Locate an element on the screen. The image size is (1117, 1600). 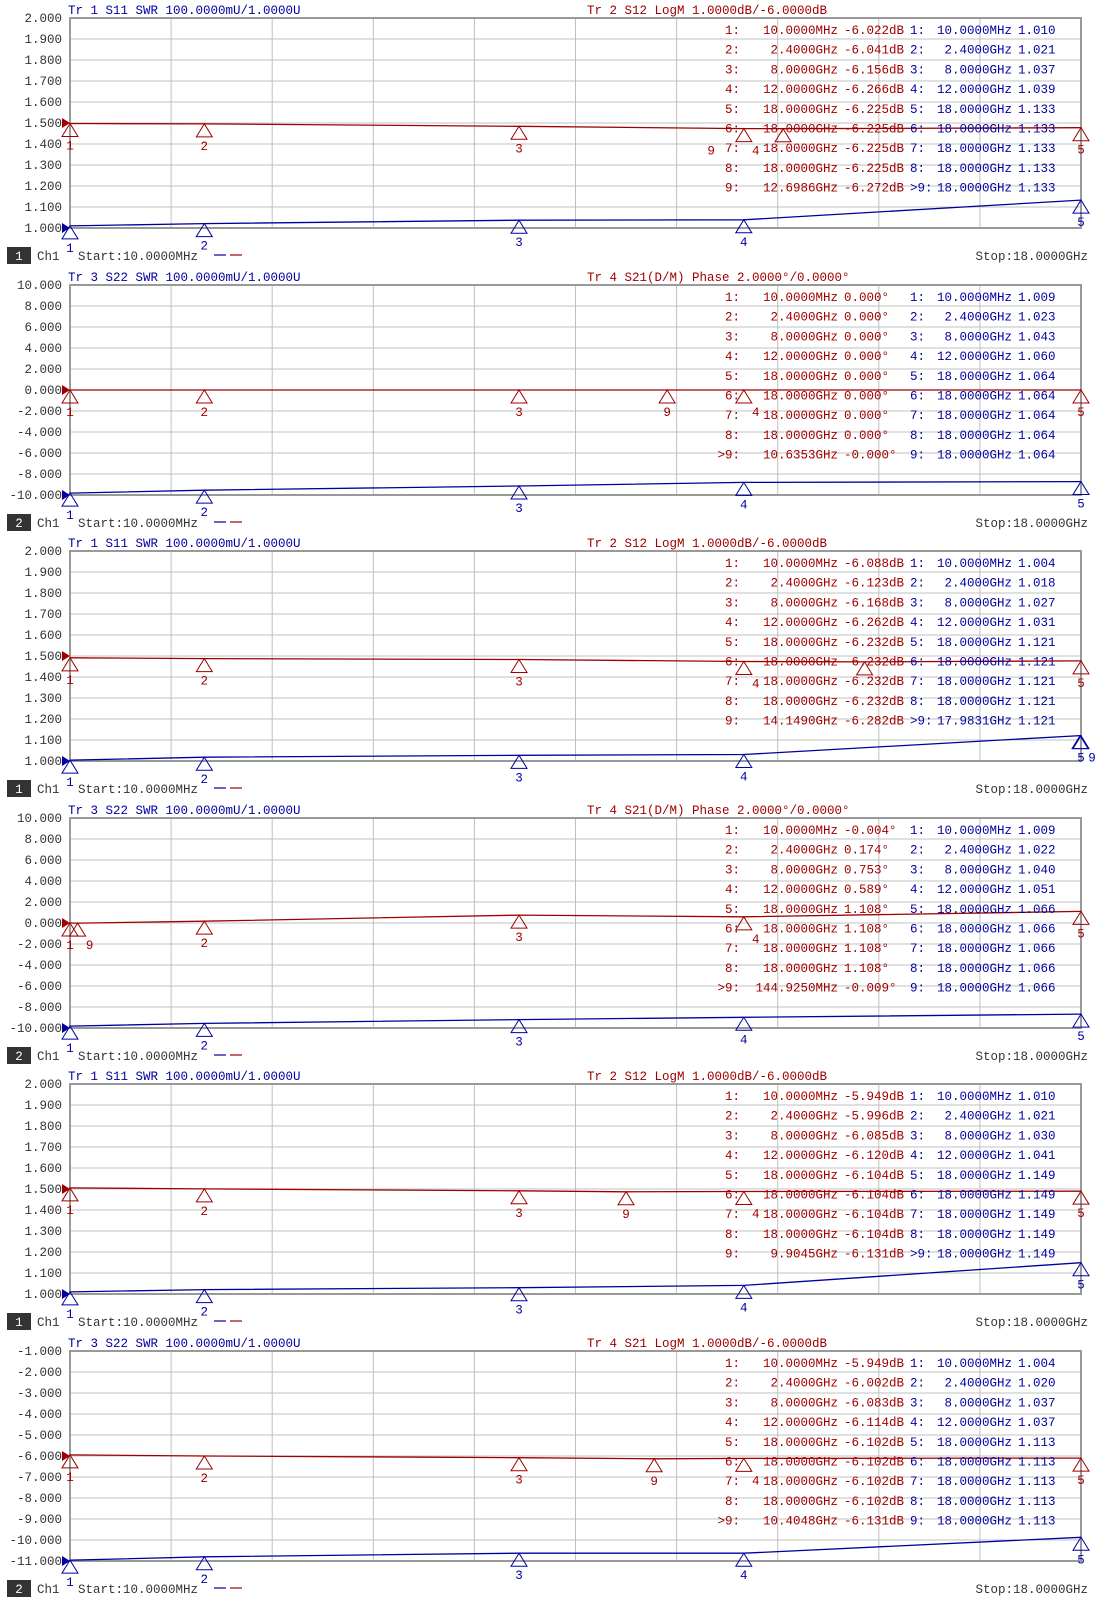
trace-b-title: Tr 4 S21 LogM 1.0000dB/-6.0000dB is located at coordinates (707, 1344).